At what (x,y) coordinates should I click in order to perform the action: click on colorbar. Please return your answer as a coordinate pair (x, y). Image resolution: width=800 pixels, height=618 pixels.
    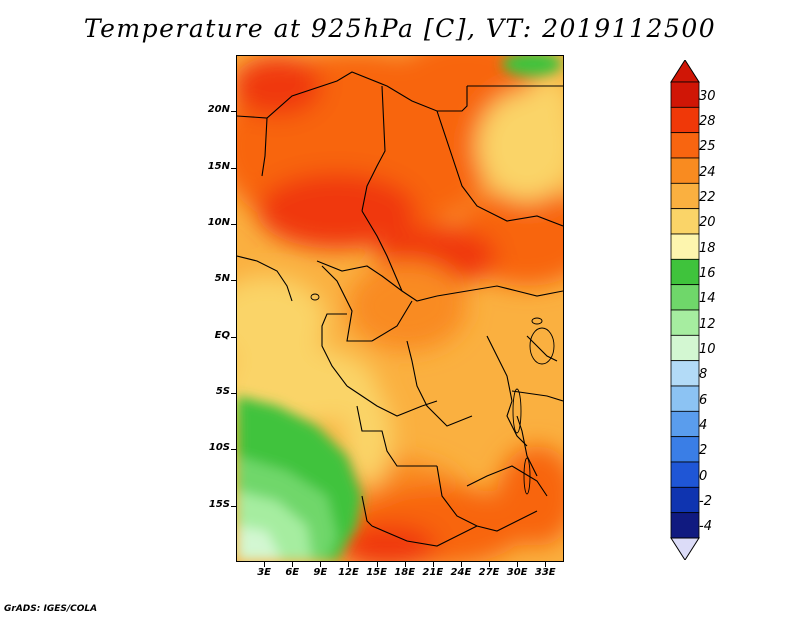
    Looking at the image, I should click on (685, 310).